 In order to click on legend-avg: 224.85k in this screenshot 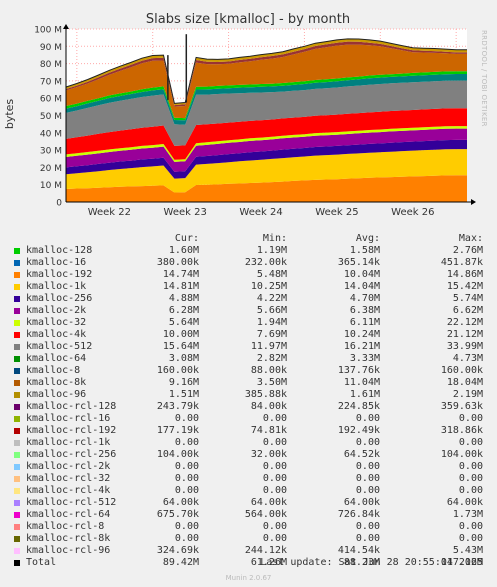, I will do `click(358, 406)`.